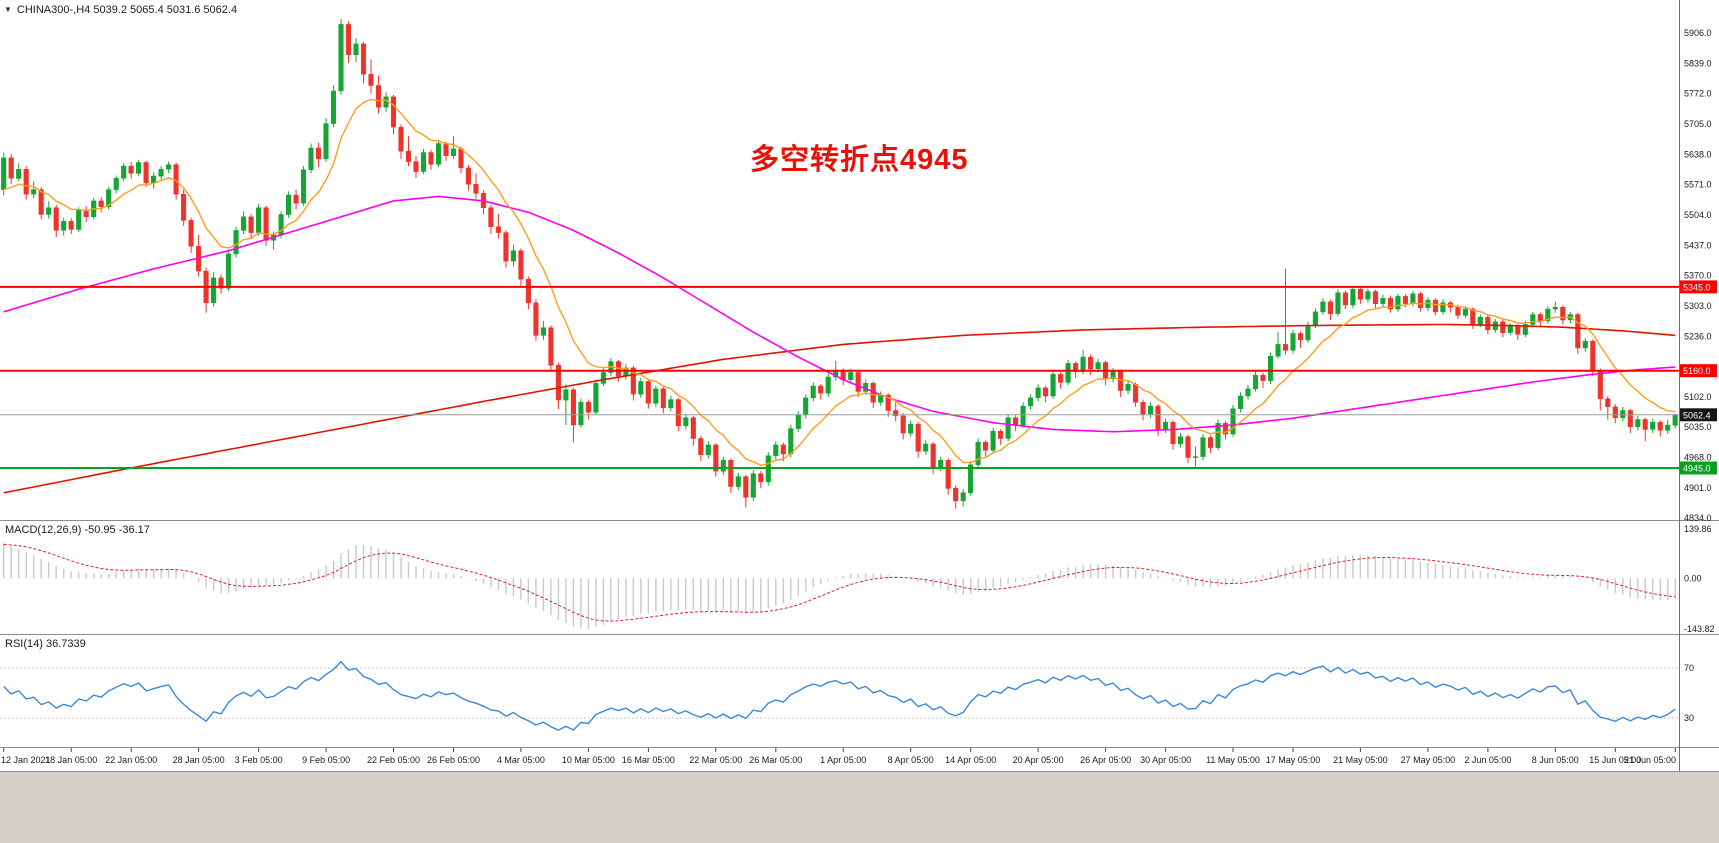 The image size is (1719, 843). Describe the element at coordinates (326, 760) in the screenshot. I see `svg-text: 9 Feb 05:00` at that location.